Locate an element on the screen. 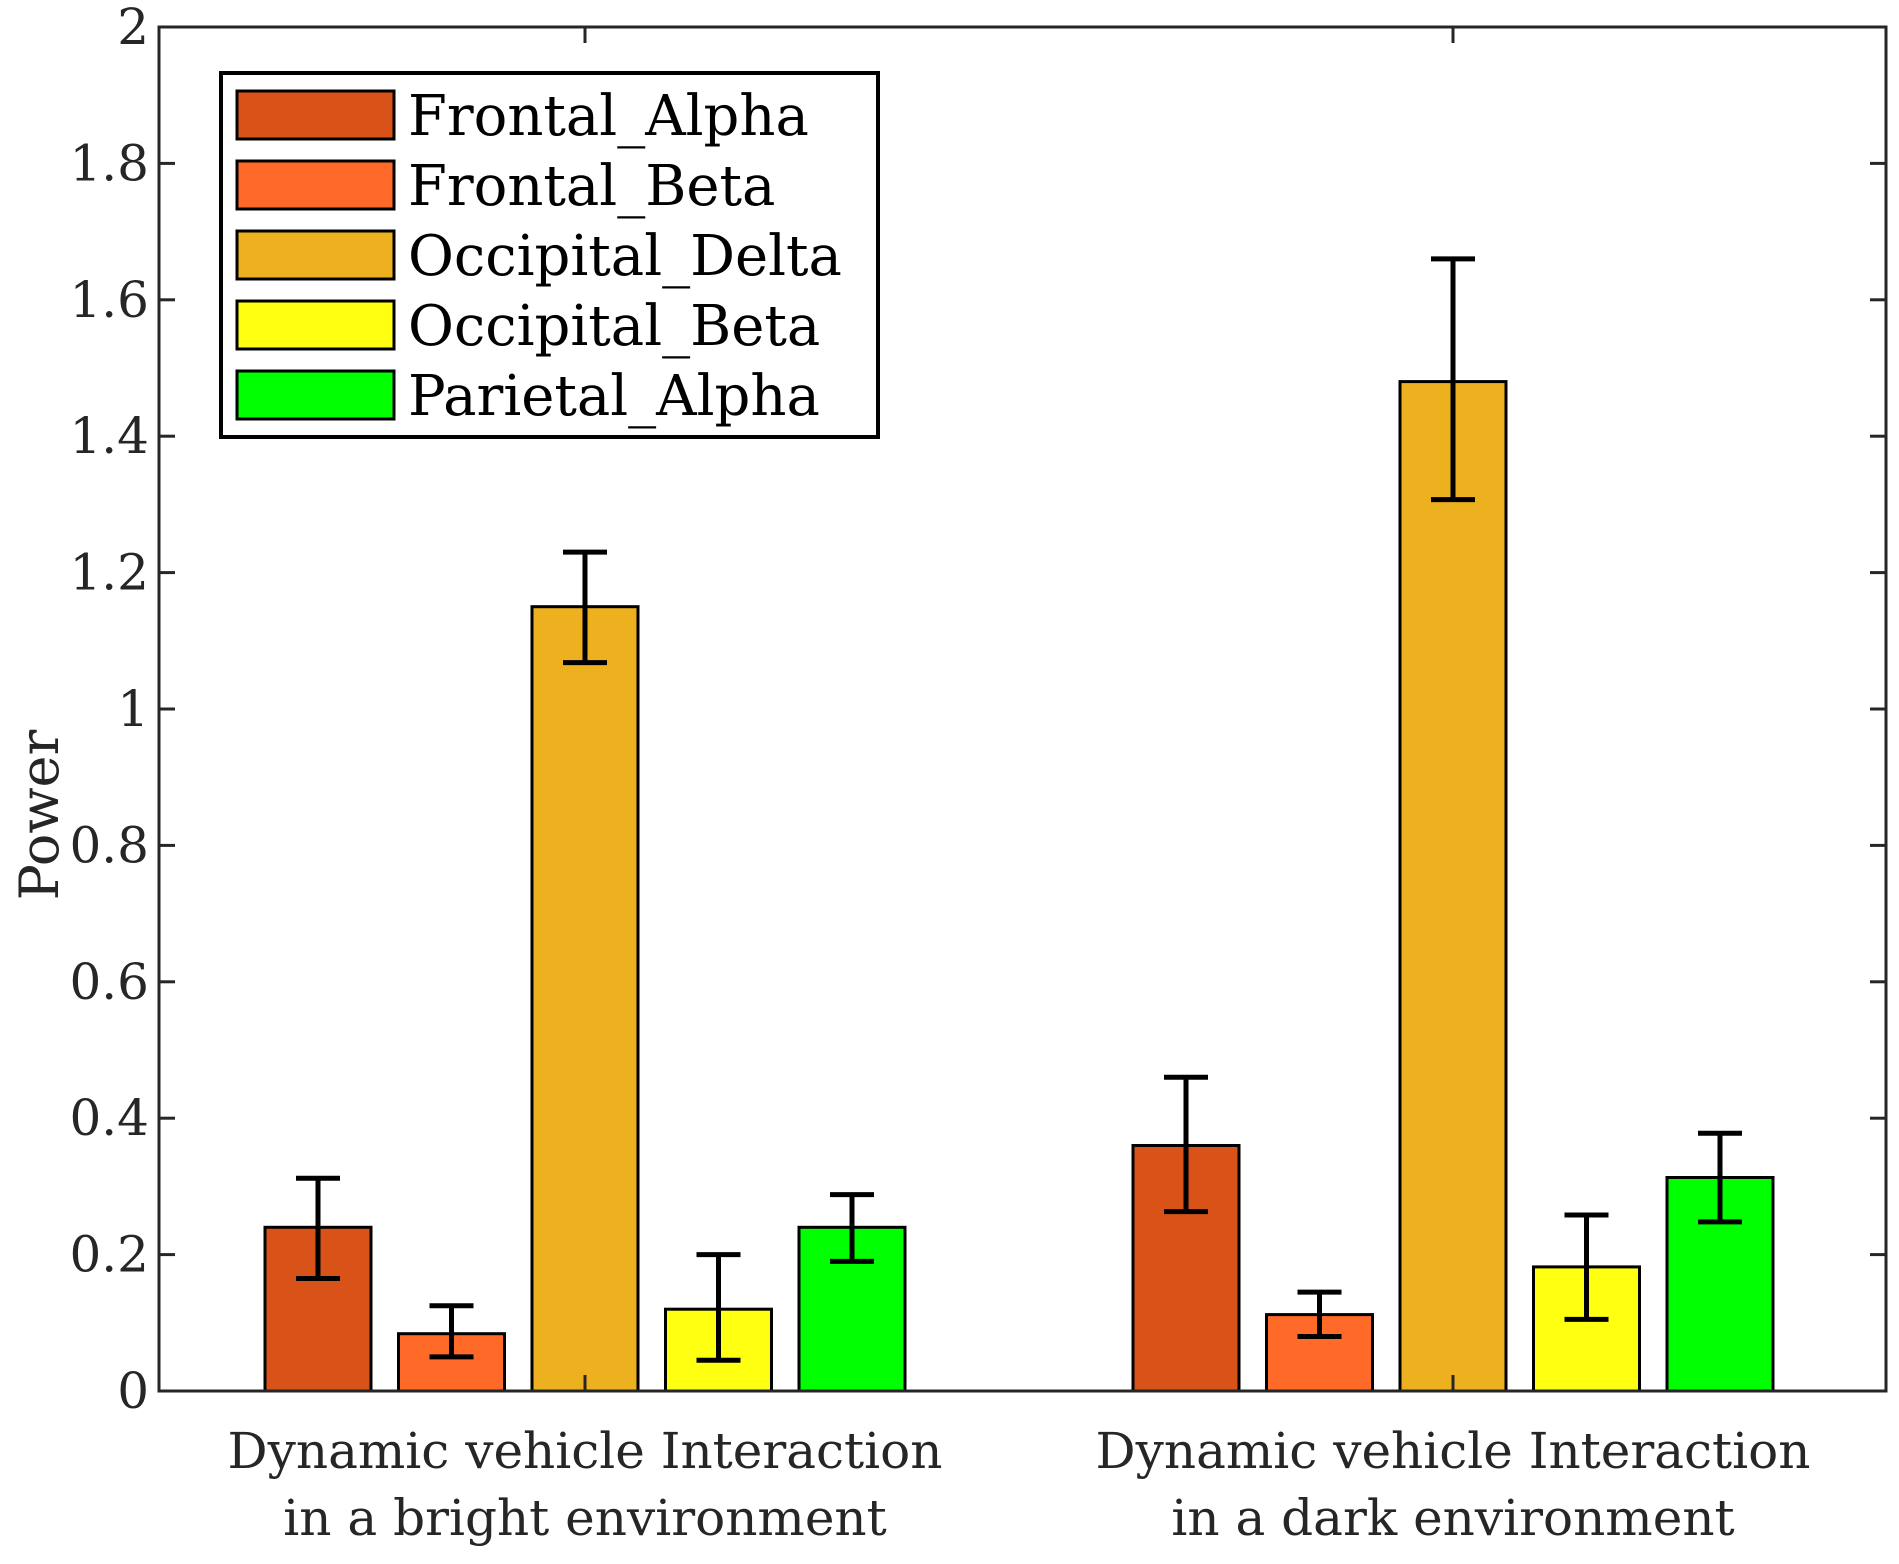  legend-label: Occipital_Beta is located at coordinates (614, 326).